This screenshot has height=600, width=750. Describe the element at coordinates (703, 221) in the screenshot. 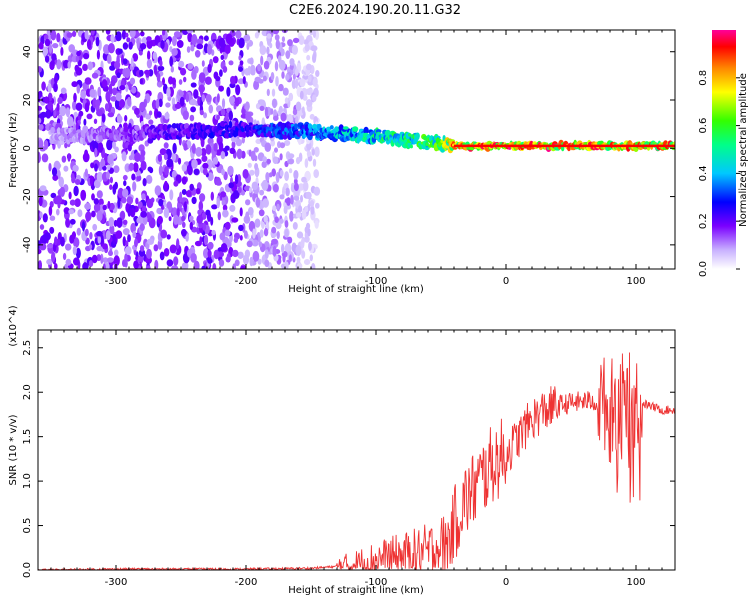

I see `colorbar-tick-label: 0.2` at that location.